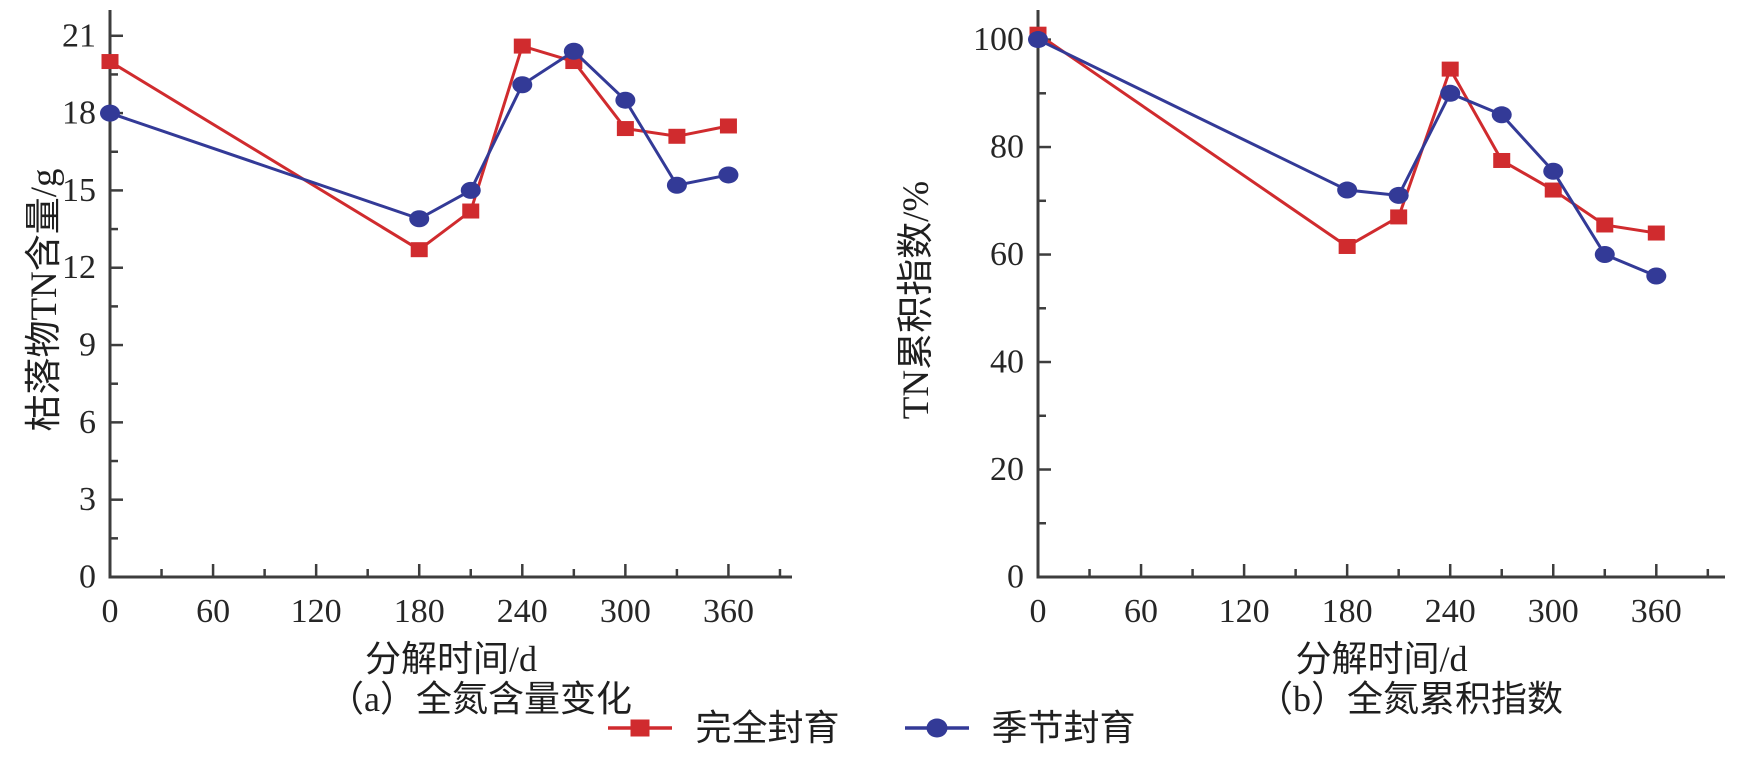  Describe the element at coordinates (916, 300) in the screenshot. I see `chart-b-y-axis-label: TN累积指数/%` at that location.